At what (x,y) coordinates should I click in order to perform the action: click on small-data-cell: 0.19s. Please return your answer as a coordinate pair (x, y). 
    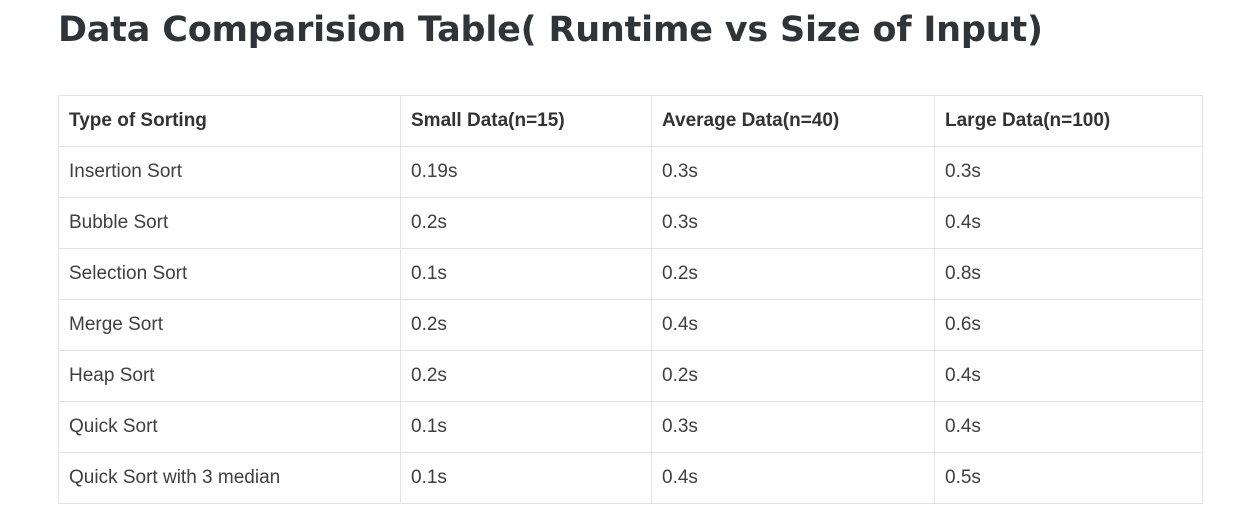
    Looking at the image, I should click on (526, 172).